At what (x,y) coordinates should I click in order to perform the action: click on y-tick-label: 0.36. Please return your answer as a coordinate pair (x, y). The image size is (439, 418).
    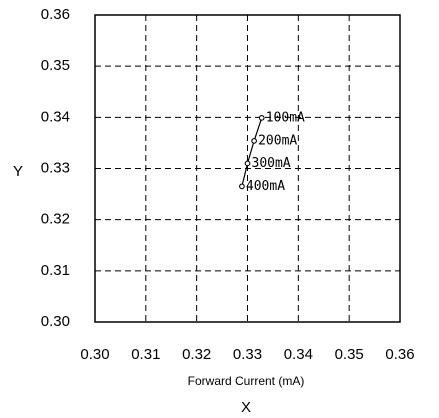
    Looking at the image, I should click on (55, 14).